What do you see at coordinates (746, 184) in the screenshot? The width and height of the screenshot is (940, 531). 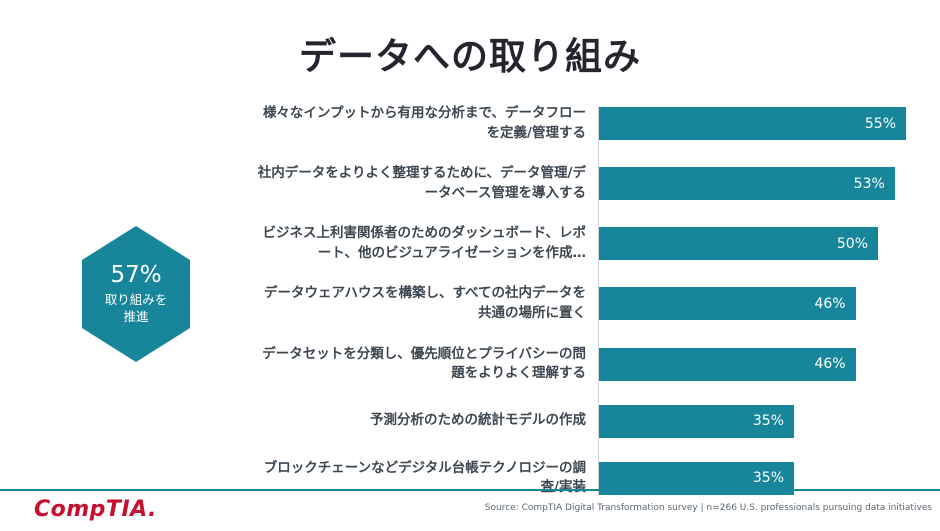 I see `bar: 53%` at bounding box center [746, 184].